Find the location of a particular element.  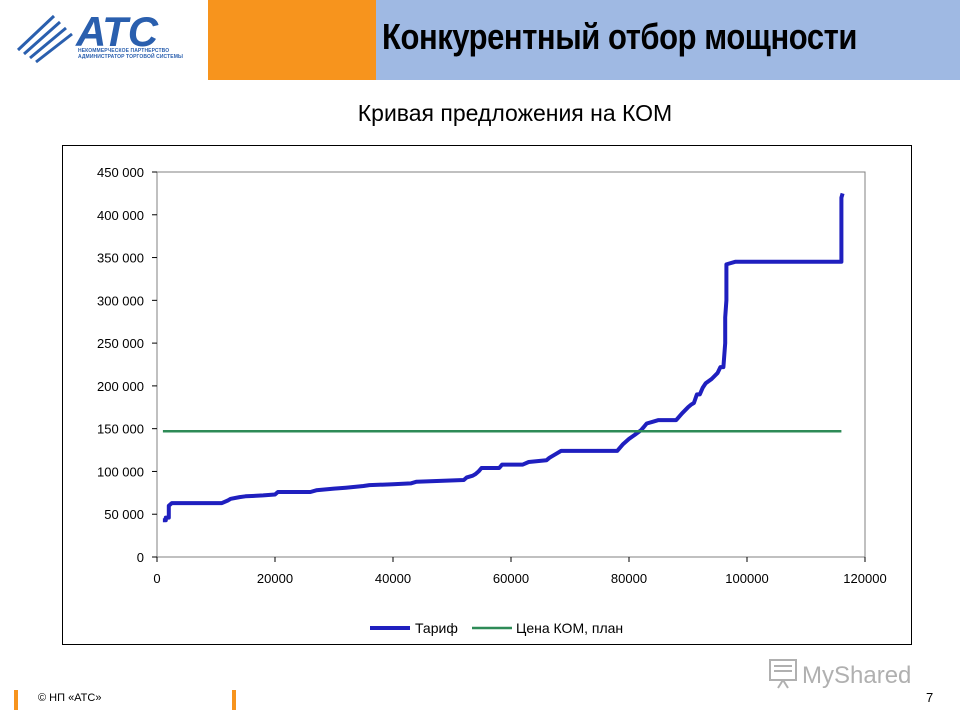

y-tick-label: 150 000 is located at coordinates (120, 429).